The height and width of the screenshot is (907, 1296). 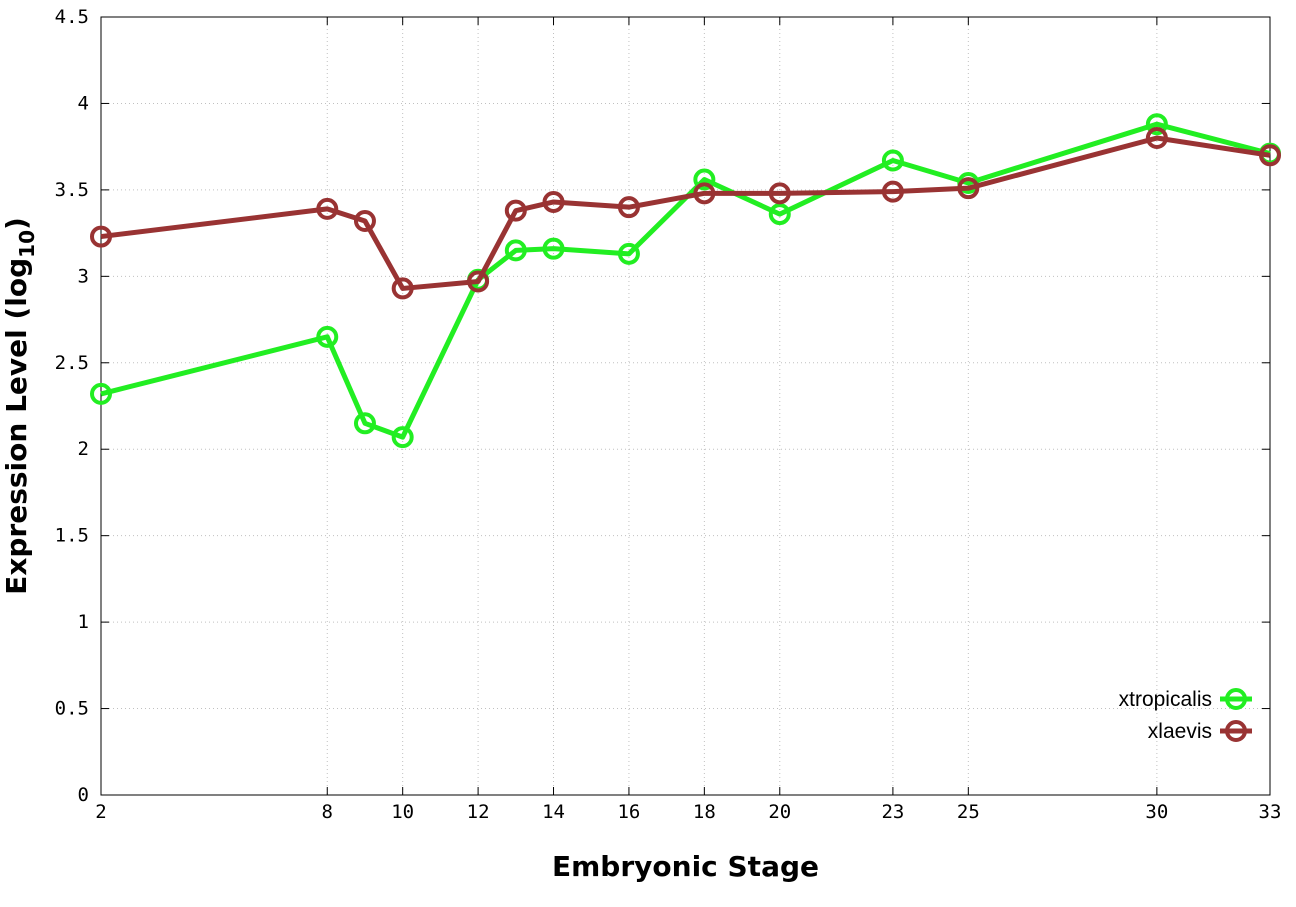 I want to click on legend-label: xtropicalis, so click(x=1165, y=699).